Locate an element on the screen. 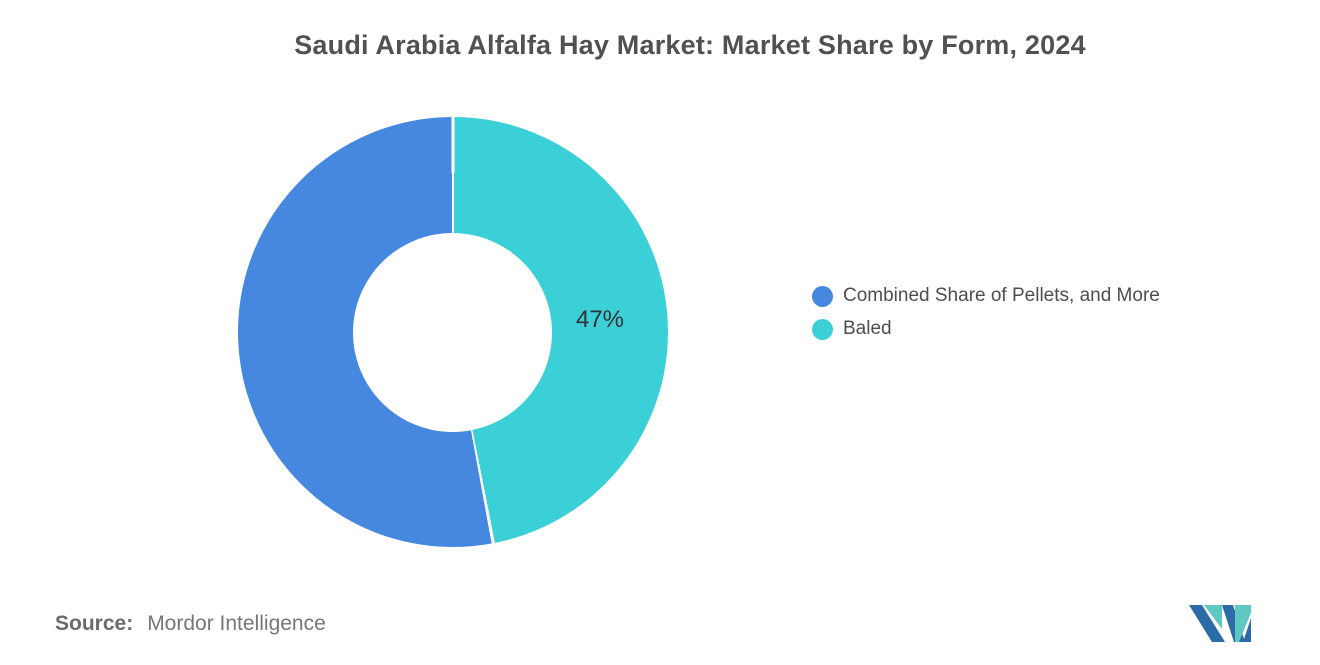 The height and width of the screenshot is (665, 1320). legend-label-baled: Baled is located at coordinates (867, 328).